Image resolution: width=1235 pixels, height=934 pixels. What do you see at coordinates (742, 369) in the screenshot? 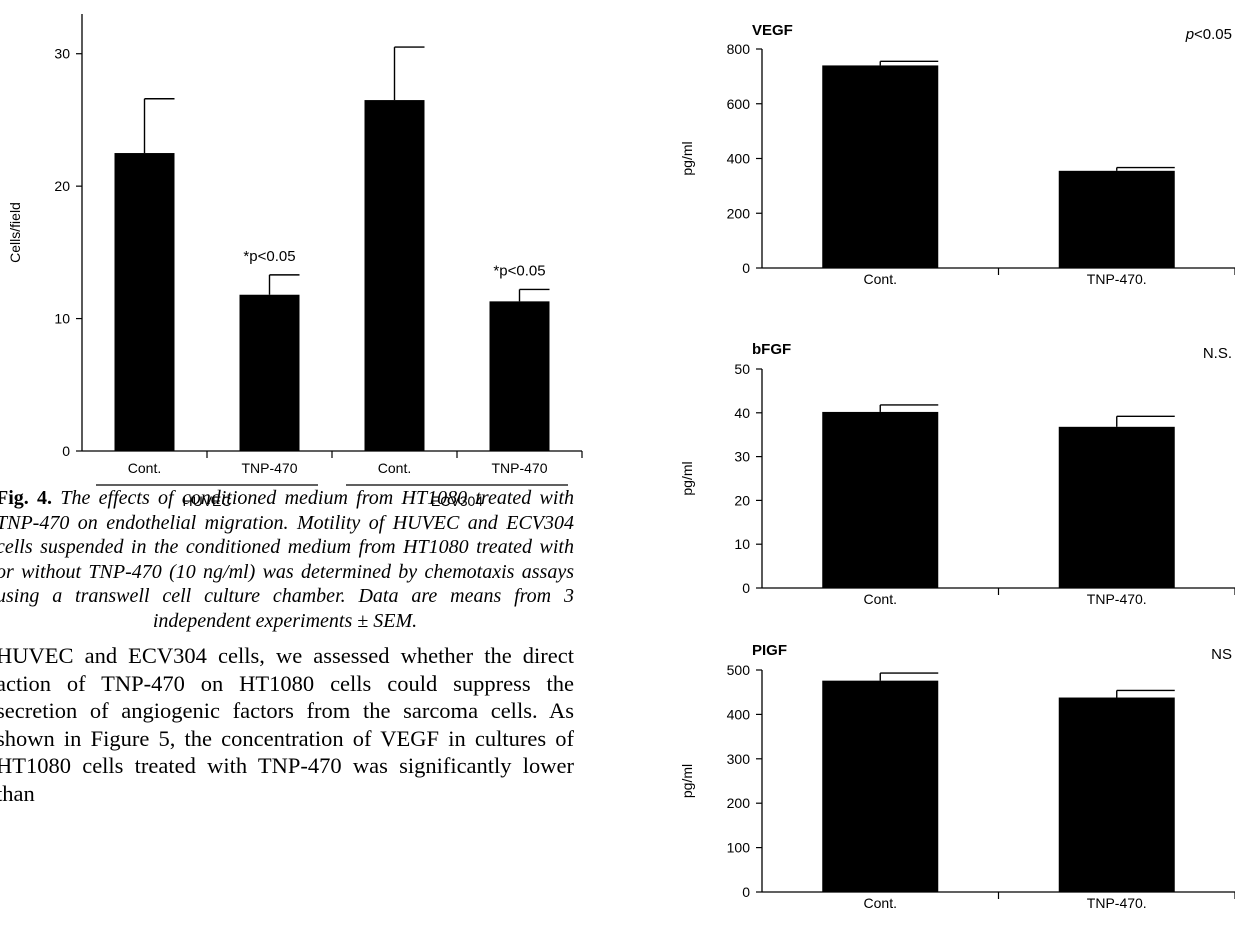
I see `y-tick-label: 50` at bounding box center [742, 369].